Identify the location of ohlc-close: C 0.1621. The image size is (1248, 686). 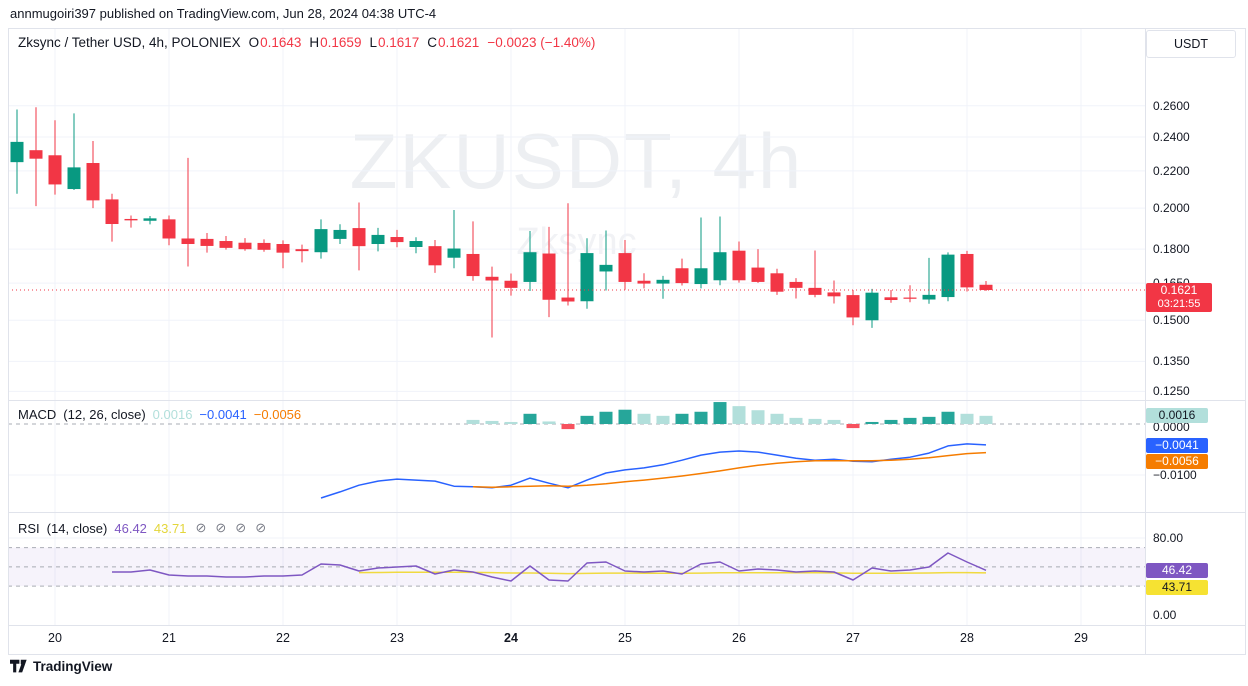
(453, 42).